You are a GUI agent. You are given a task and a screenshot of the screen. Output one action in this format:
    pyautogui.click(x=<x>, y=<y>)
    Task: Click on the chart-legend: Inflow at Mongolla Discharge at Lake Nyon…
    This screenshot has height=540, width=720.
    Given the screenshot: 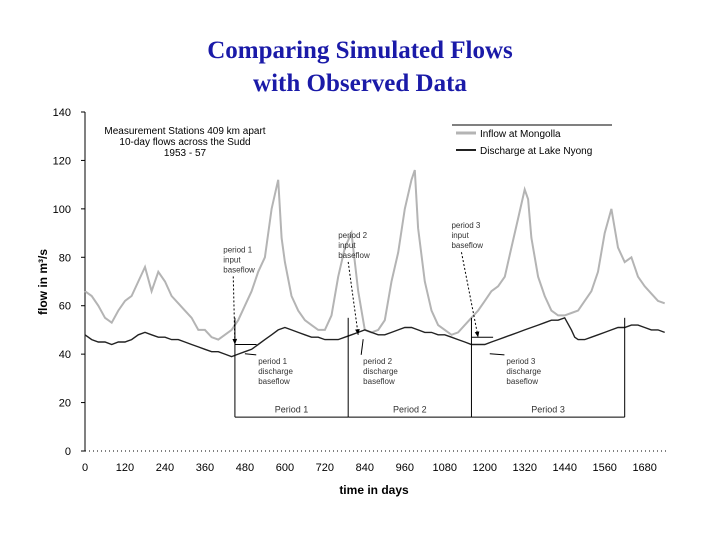 What is the action you would take?
    pyautogui.click(x=532, y=140)
    